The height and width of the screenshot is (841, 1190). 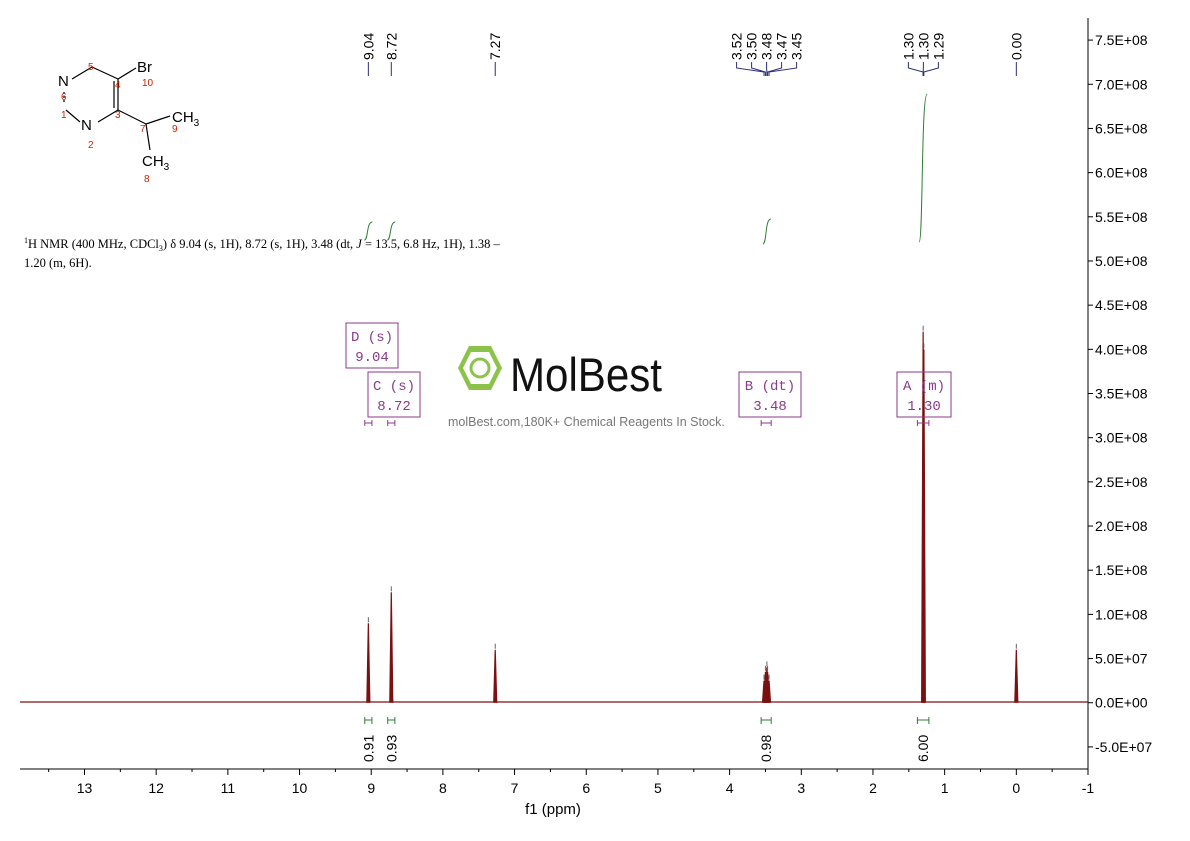 What do you see at coordinates (1121, 659) in the screenshot?
I see `y-tick-label: 5.0E+07` at bounding box center [1121, 659].